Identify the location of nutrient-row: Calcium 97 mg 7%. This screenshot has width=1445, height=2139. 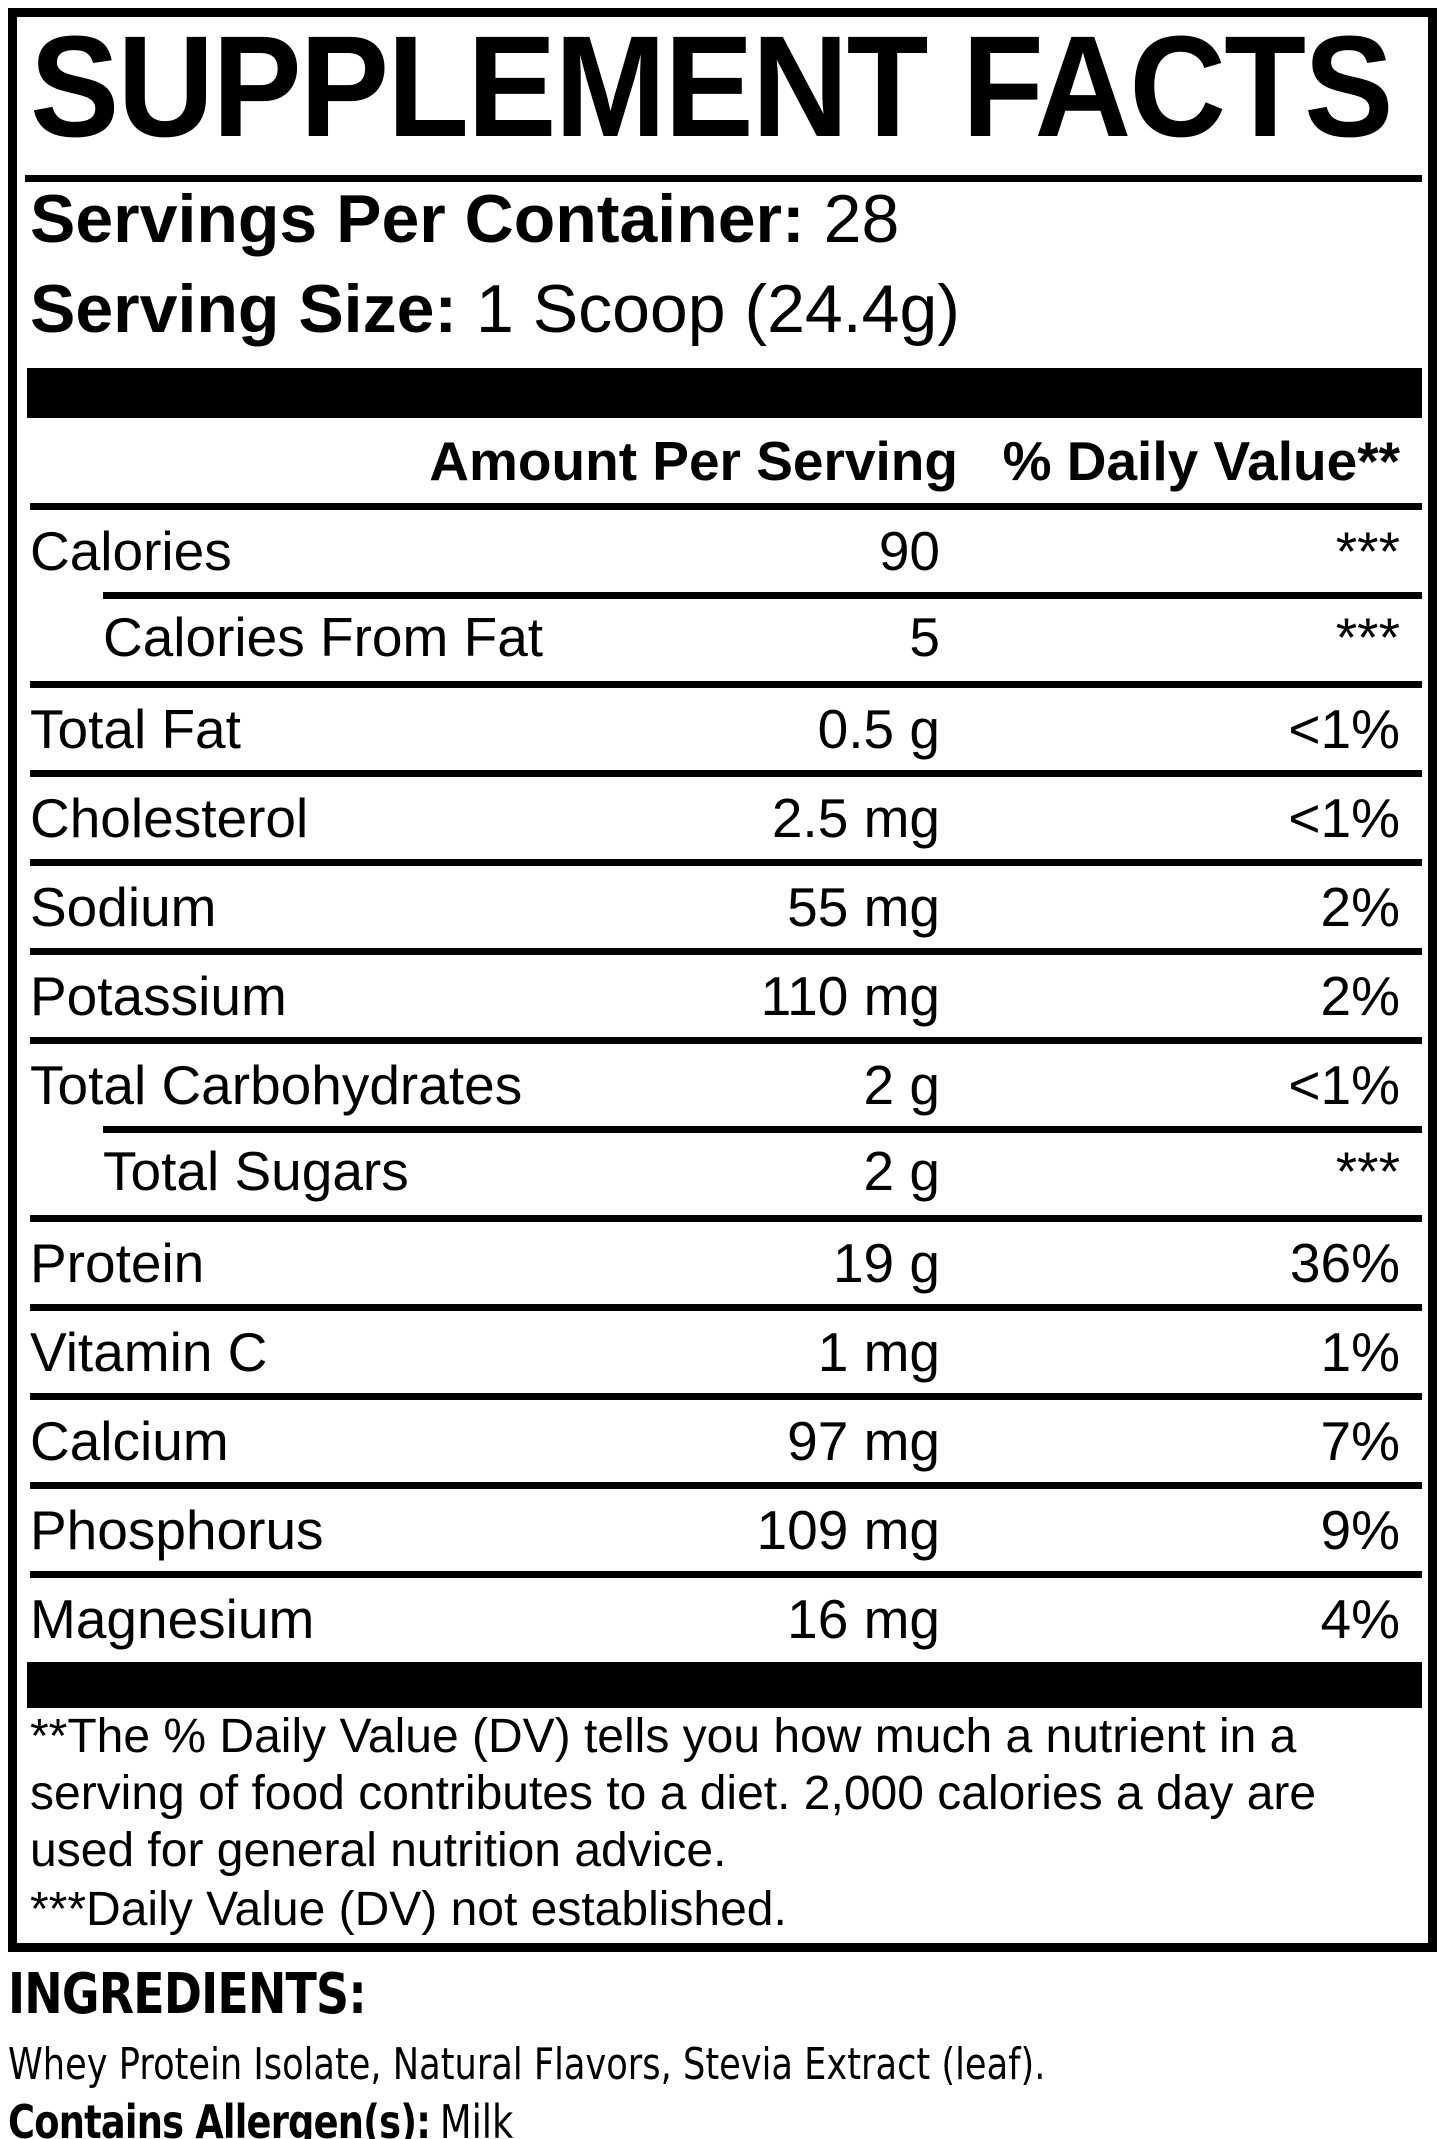
(726, 1437).